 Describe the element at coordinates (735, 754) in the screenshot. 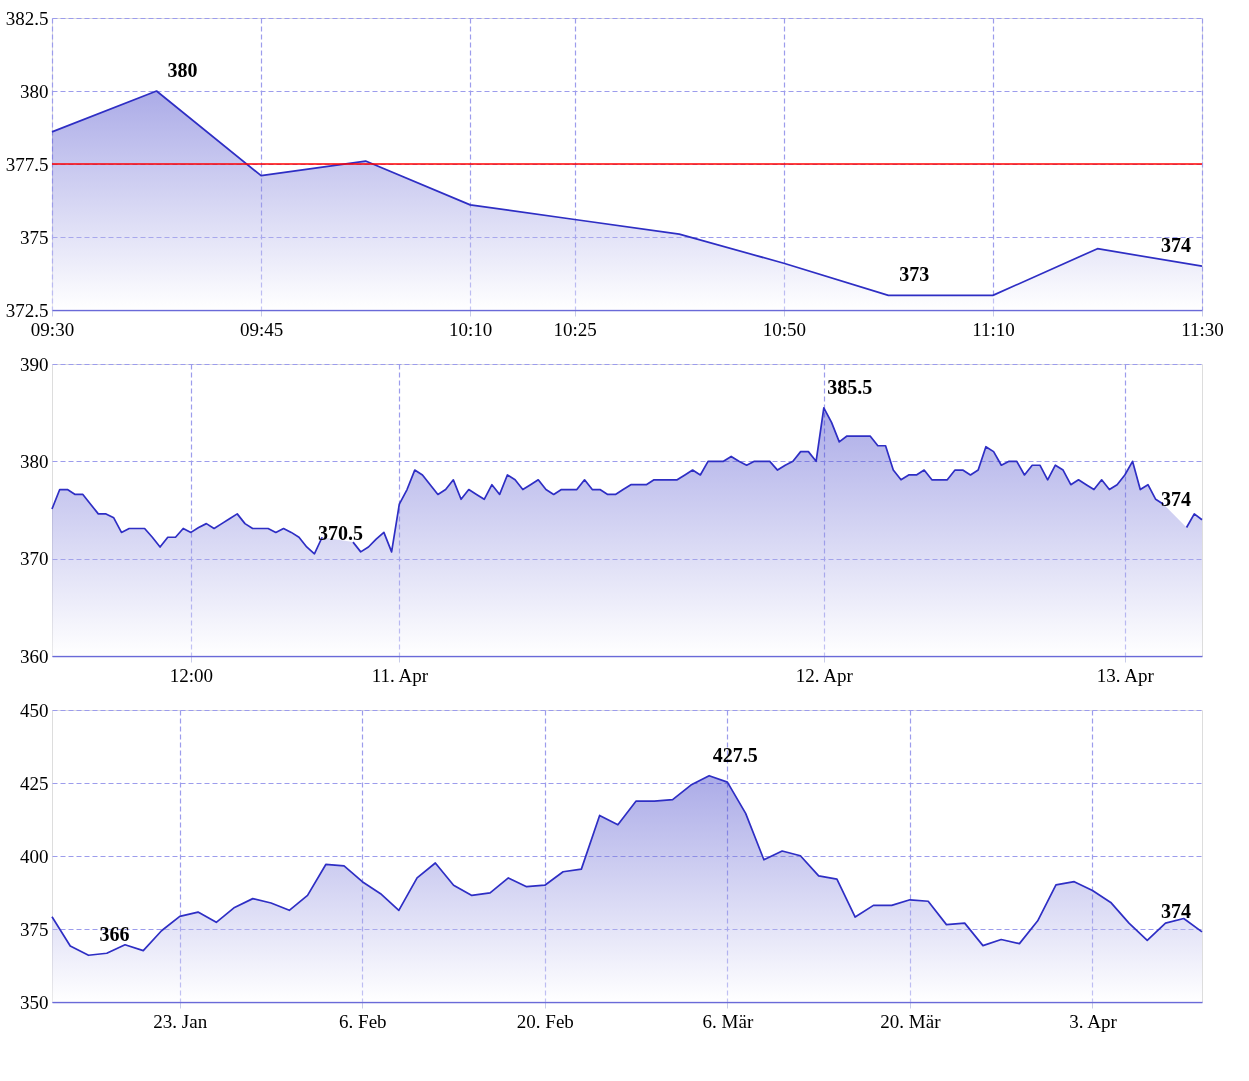

I see `data-label: 427.5` at that location.